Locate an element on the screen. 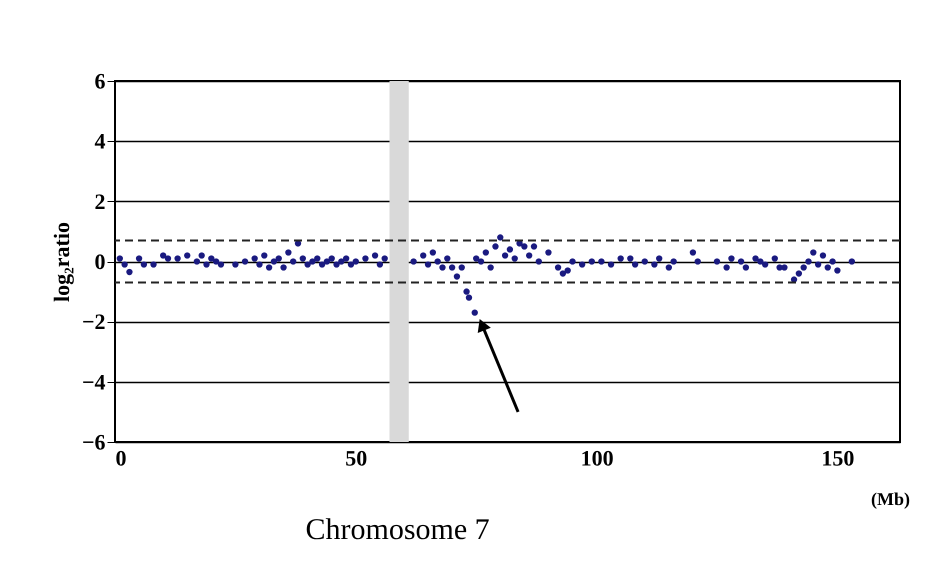 The height and width of the screenshot is (588, 949). y-tick-label: −6 is located at coordinates (94, 442).